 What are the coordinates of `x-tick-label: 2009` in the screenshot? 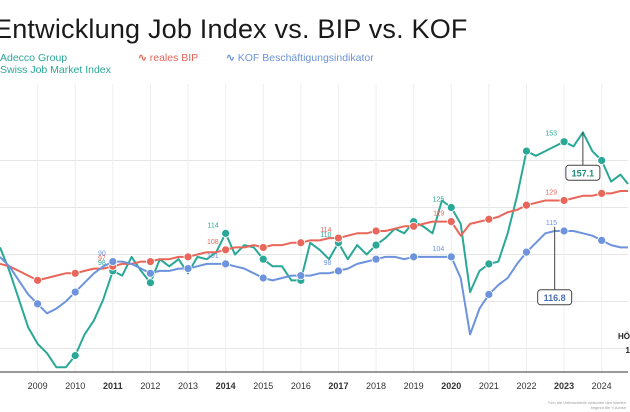 It's located at (38, 386).